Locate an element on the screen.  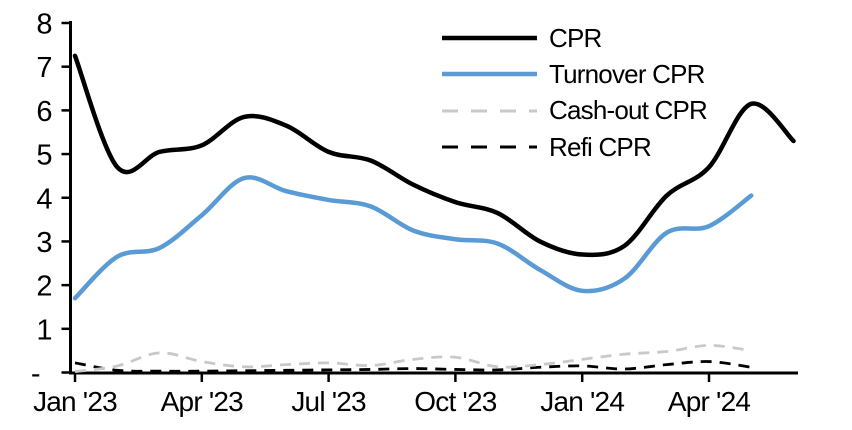
legend-label-cpr: CPR is located at coordinates (575, 37).